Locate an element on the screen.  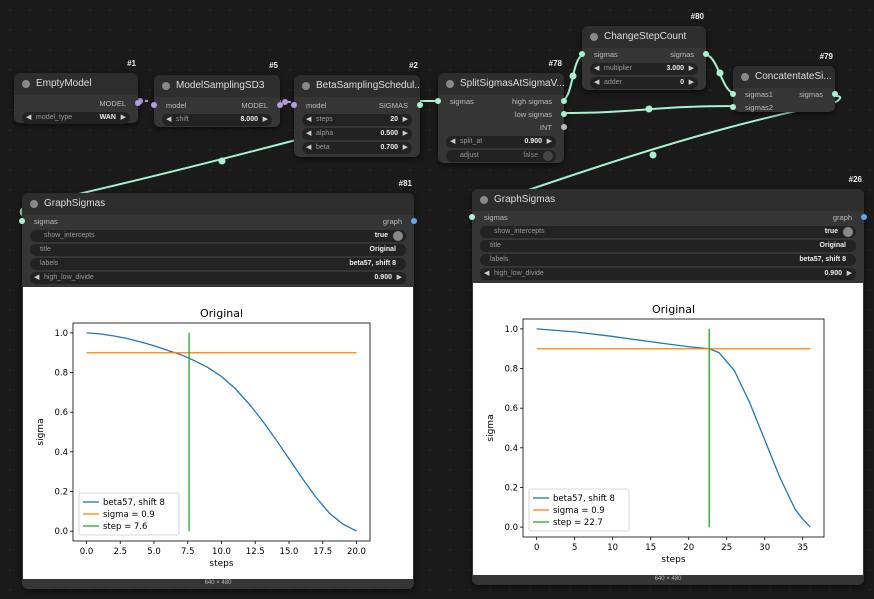
input-slot-sigmas2 is located at coordinates (733, 107).